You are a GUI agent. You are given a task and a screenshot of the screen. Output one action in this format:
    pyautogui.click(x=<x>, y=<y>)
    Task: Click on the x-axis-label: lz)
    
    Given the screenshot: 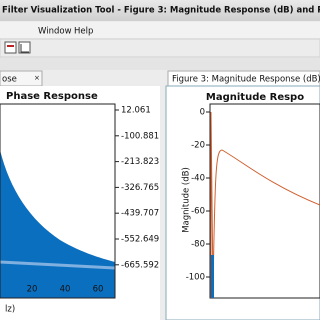 What is the action you would take?
    pyautogui.click(x=10, y=310)
    